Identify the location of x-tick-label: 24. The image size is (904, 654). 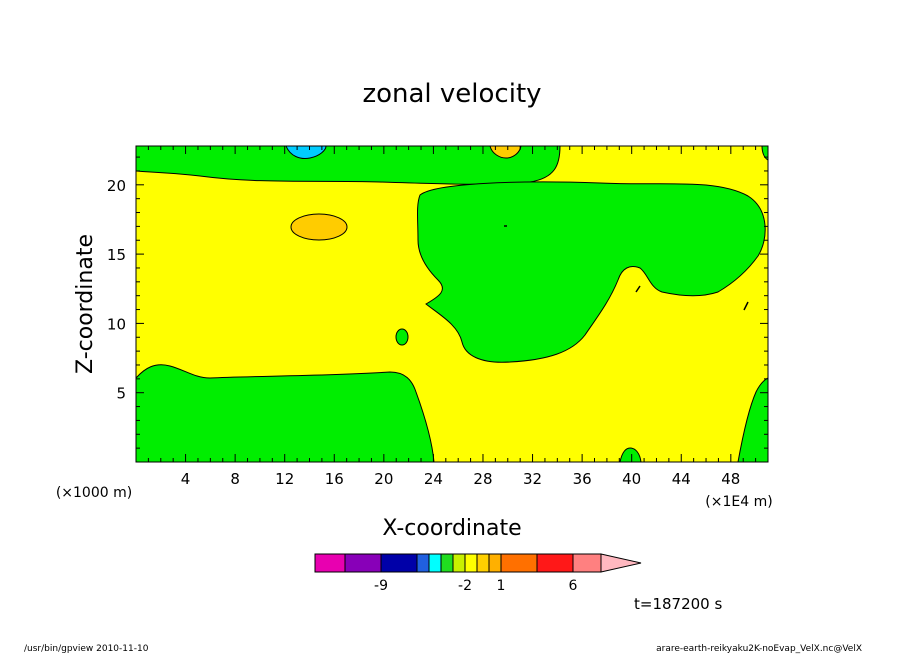
(433, 479).